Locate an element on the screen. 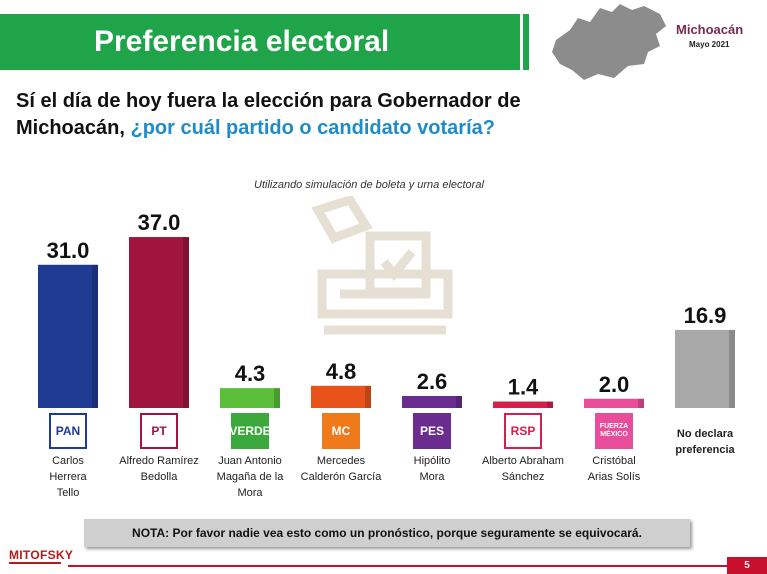 The height and width of the screenshot is (574, 767). bar-value-label: 37.0 is located at coordinates (159, 222).